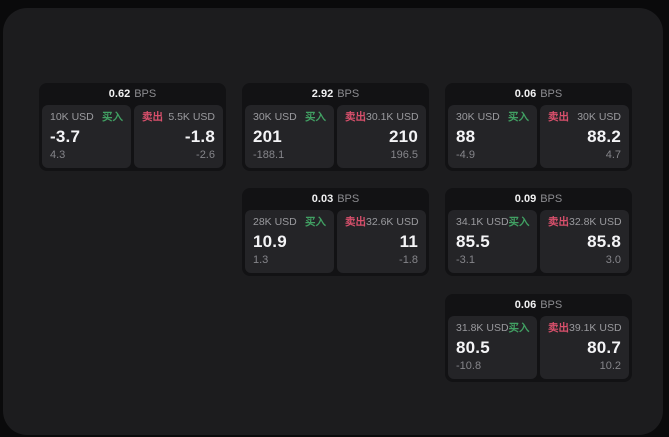 This screenshot has width=669, height=437. I want to click on buy-delta: 1.3, so click(261, 260).